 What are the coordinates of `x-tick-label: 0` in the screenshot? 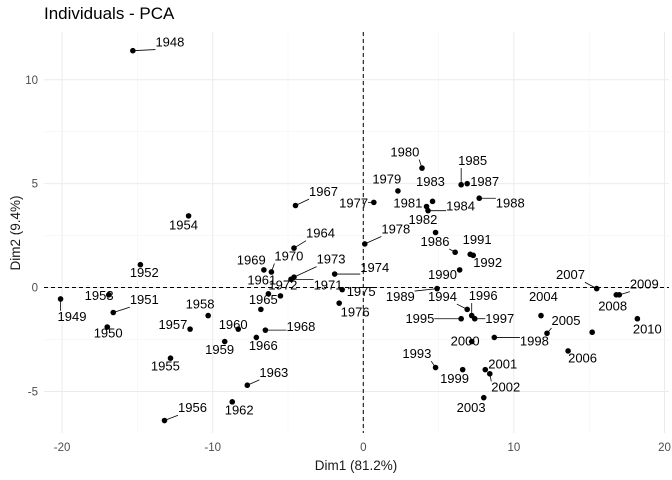 It's located at (363, 448).